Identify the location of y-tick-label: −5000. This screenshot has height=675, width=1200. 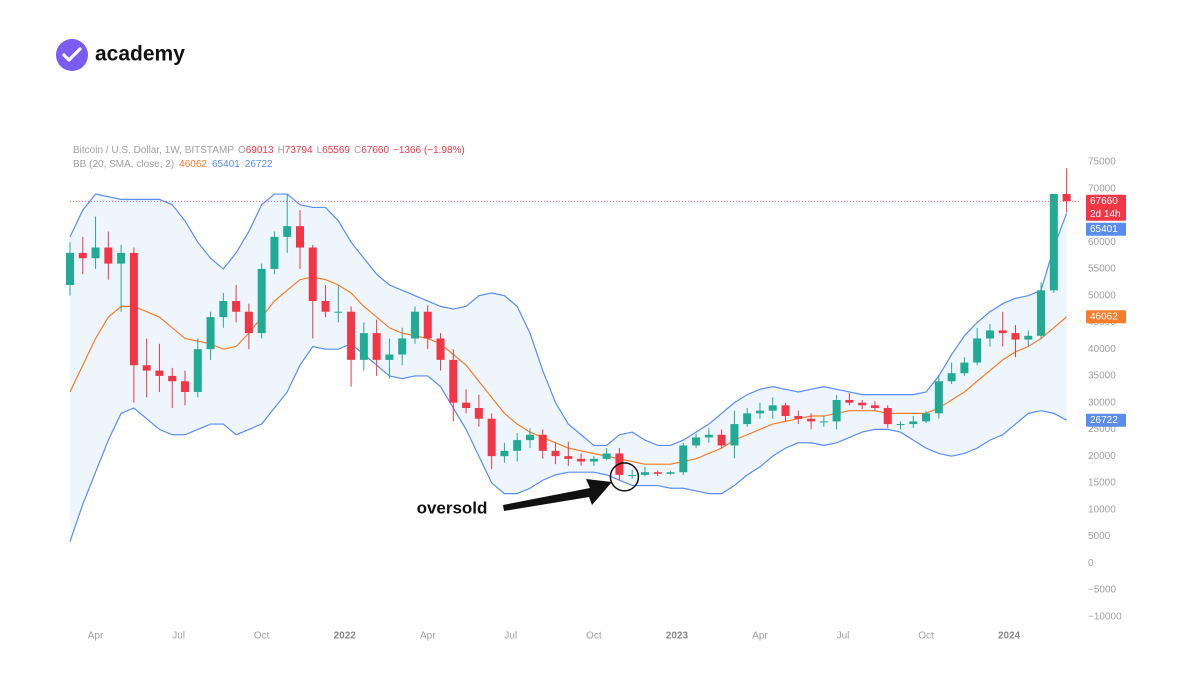
(1102, 590).